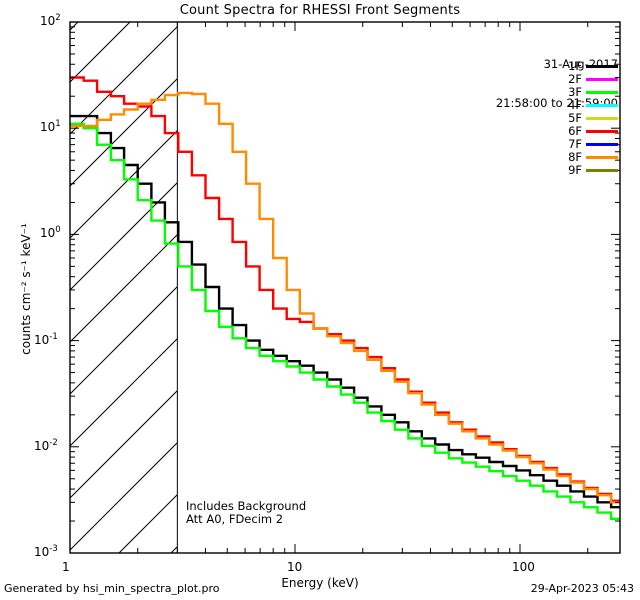 The width and height of the screenshot is (640, 600). What do you see at coordinates (575, 79) in the screenshot?
I see `legend-item-label: 2F` at bounding box center [575, 79].